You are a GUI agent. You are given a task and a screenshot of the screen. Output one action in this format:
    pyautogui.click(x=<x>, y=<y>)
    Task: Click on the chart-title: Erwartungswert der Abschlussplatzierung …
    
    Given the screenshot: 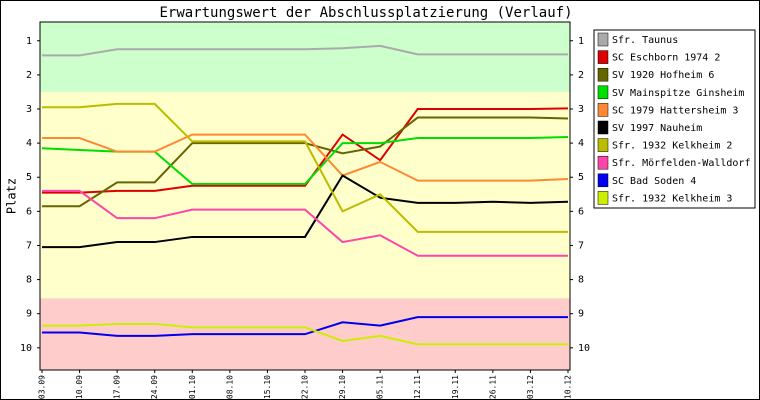 What is the action you would take?
    pyautogui.click(x=365, y=13)
    